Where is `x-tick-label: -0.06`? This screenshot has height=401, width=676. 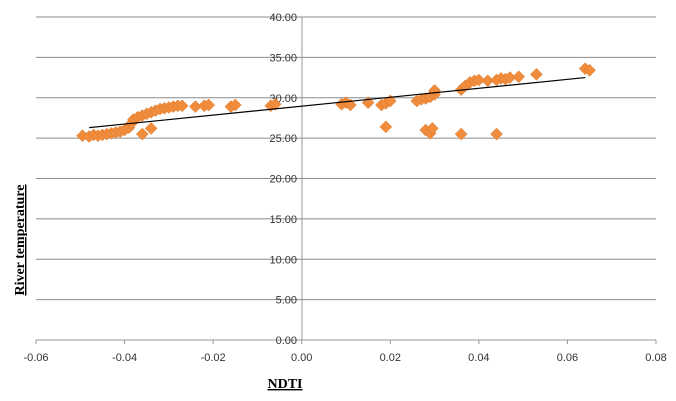
x-tick-label: -0.06 is located at coordinates (35, 358).